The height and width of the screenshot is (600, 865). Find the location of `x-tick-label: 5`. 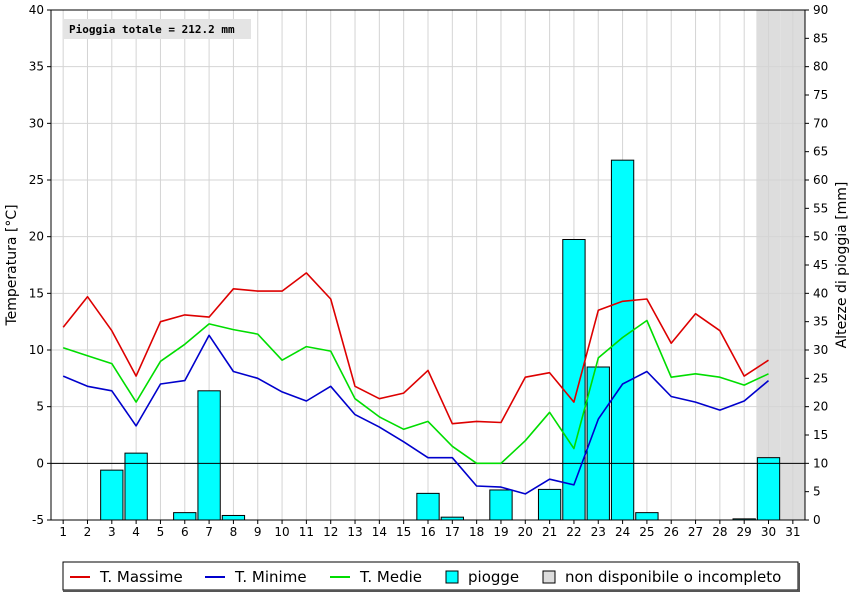

x-tick-label: 5 is located at coordinates (161, 532).